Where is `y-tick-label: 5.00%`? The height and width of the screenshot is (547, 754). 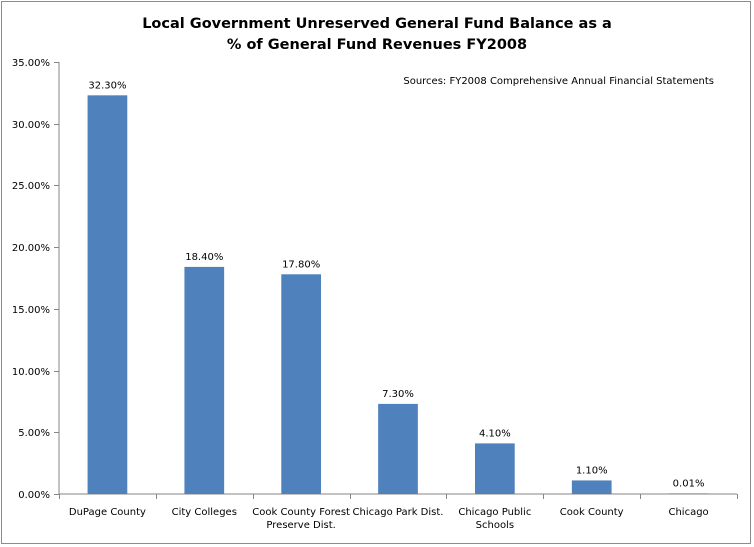
y-tick-label: 5.00% is located at coordinates (34, 433).